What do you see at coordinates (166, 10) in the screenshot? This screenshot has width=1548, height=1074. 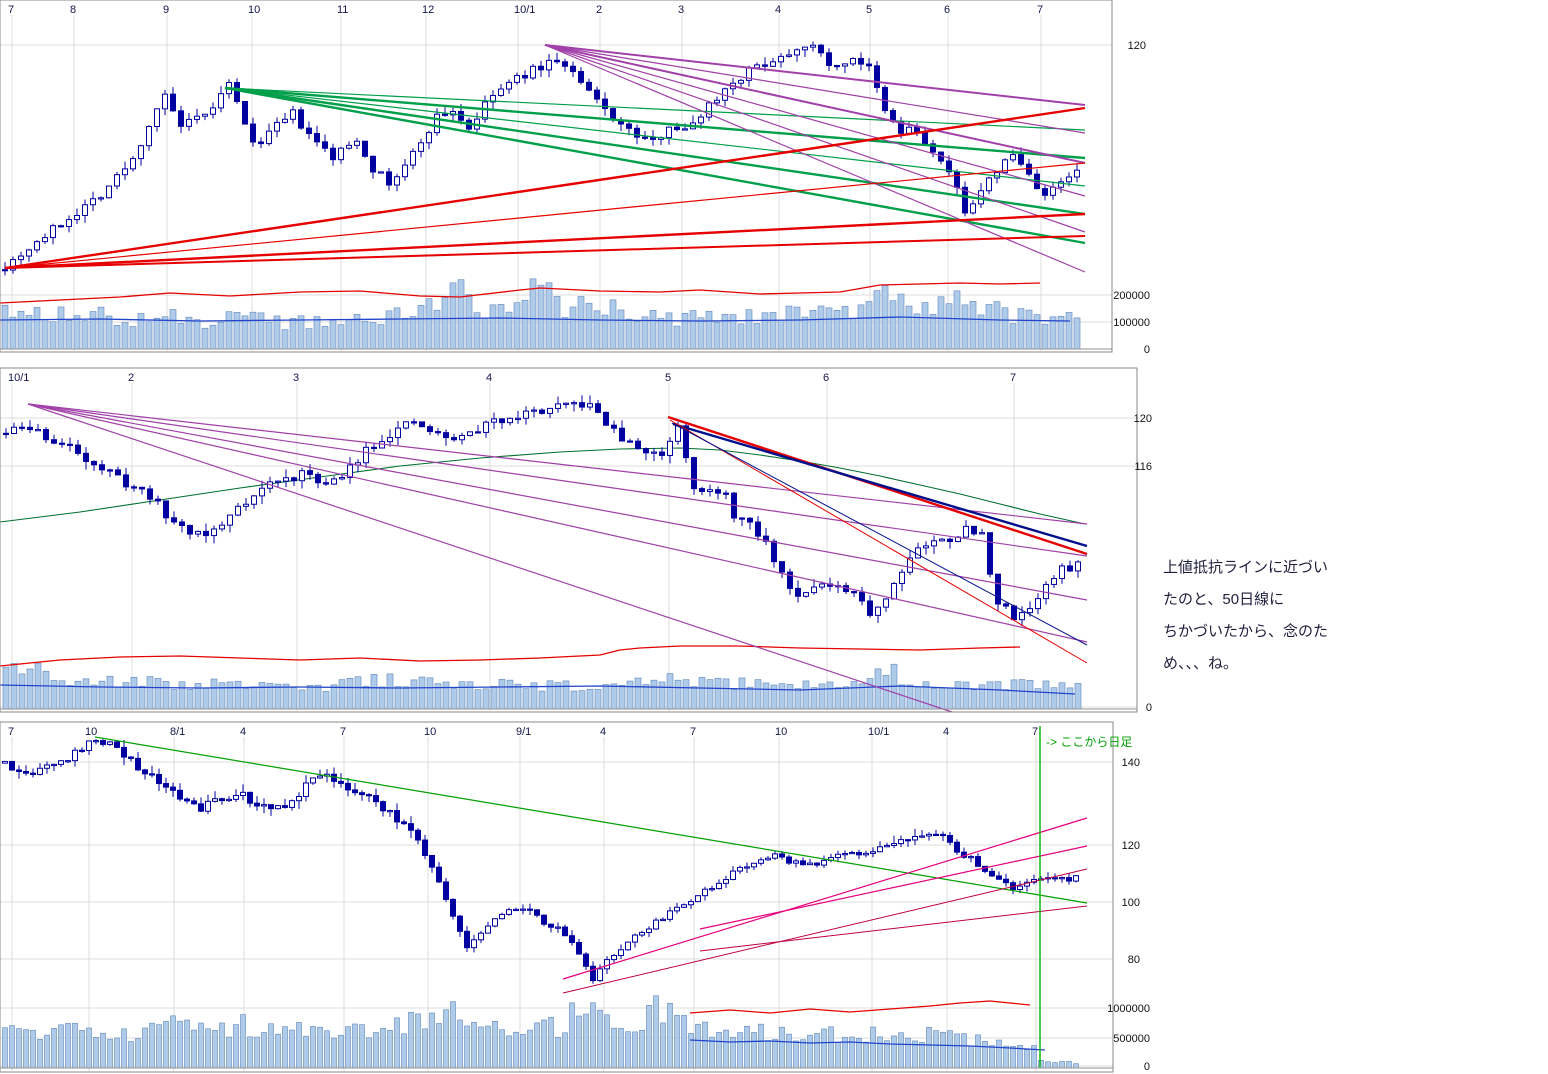 I see `month-label: 9` at bounding box center [166, 10].